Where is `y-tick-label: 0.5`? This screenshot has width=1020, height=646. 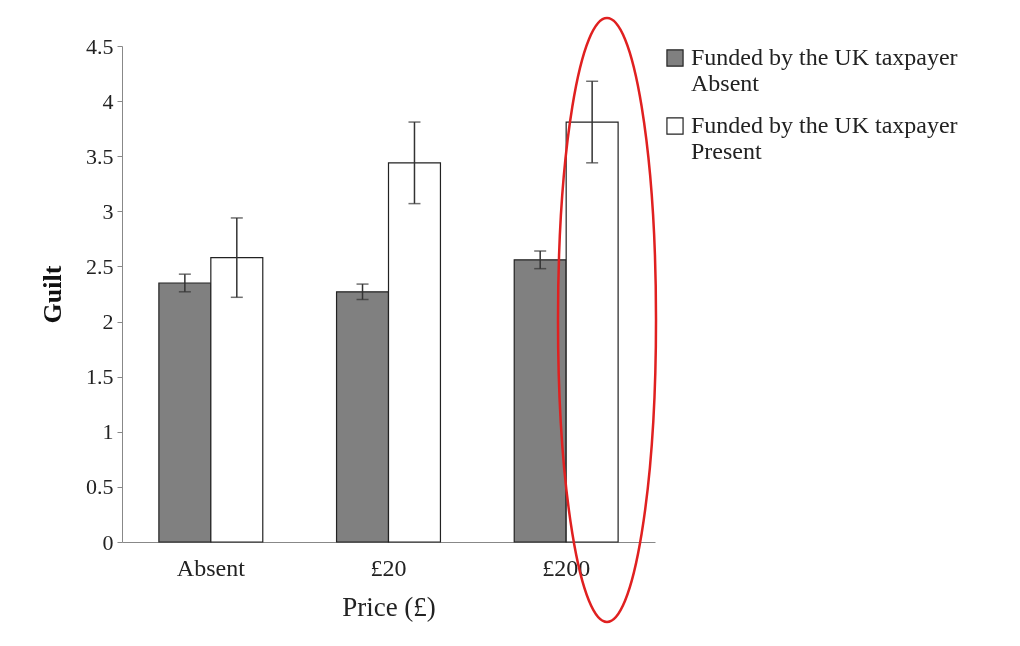
y-tick-label: 0.5 is located at coordinates (100, 487).